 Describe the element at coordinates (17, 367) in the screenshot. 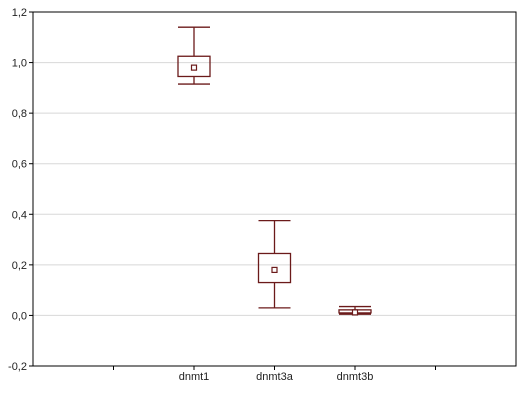

I see `y-tick-label: -0,2` at that location.